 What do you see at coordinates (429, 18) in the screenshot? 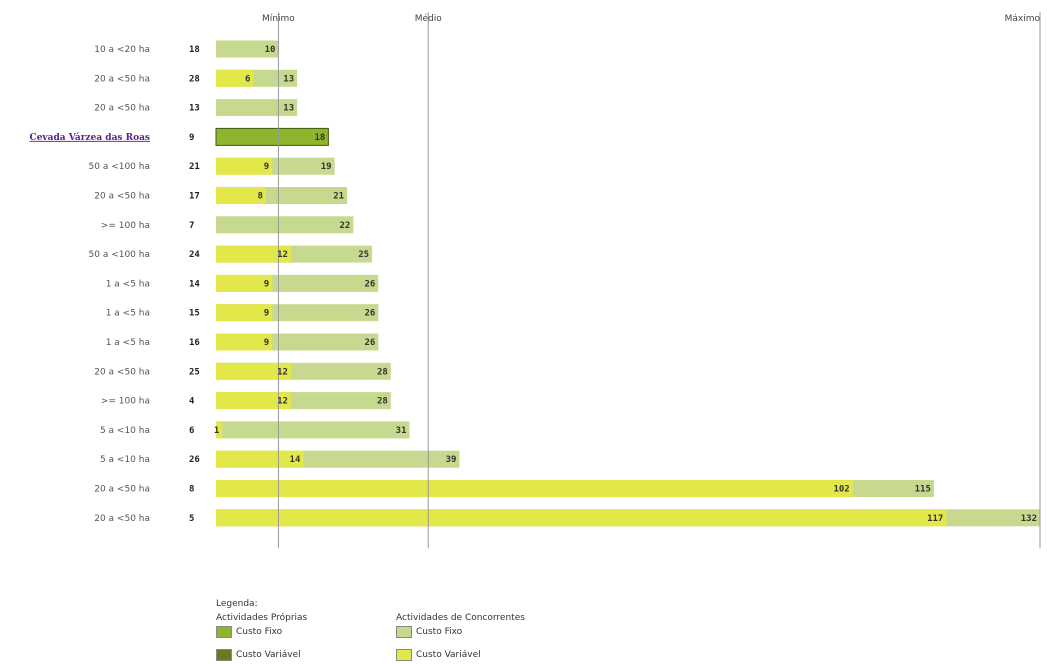
I see `reference-label: Médio` at bounding box center [429, 18].